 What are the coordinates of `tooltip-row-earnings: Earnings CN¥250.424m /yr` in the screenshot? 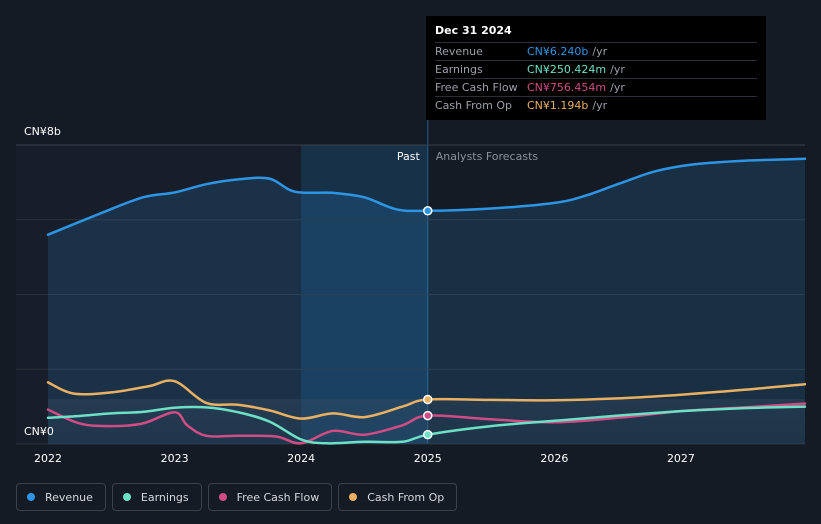 It's located at (596, 69).